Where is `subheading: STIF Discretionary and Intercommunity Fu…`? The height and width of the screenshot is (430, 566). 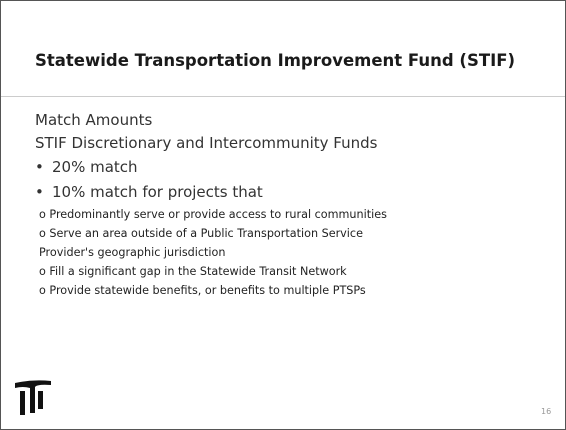
subheading: STIF Discretionary and Intercommunity Fu… is located at coordinates (206, 143).